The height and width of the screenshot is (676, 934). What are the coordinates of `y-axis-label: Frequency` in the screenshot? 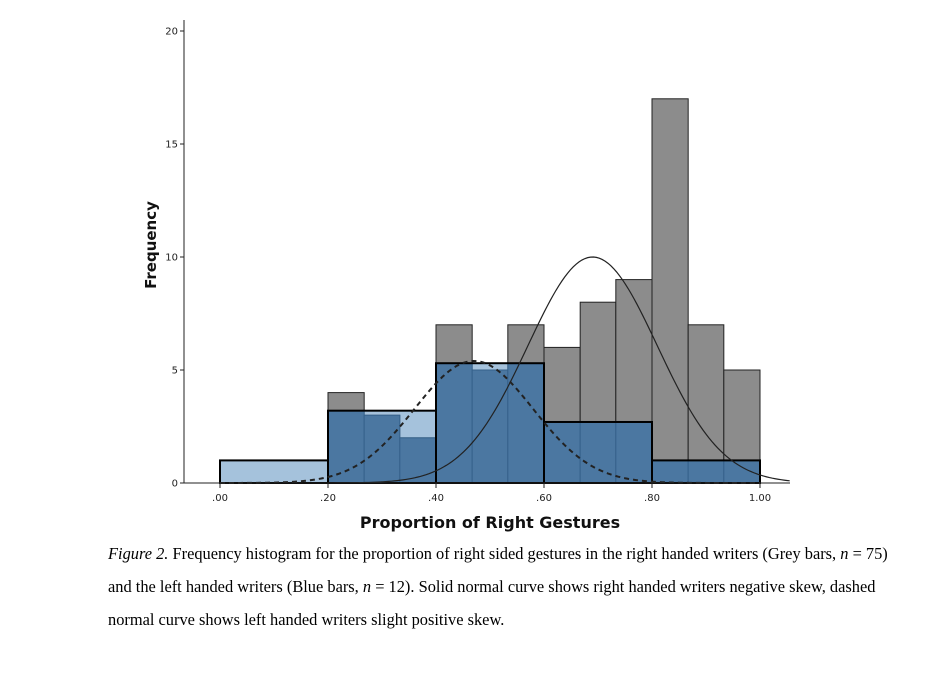 It's located at (151, 245).